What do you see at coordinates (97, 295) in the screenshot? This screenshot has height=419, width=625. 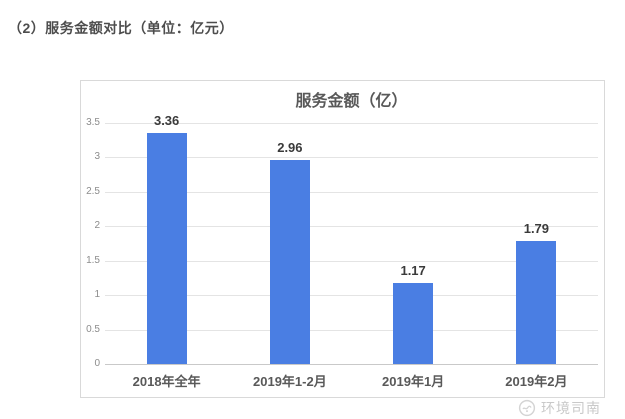 I see `y-tick-label: 1` at bounding box center [97, 295].